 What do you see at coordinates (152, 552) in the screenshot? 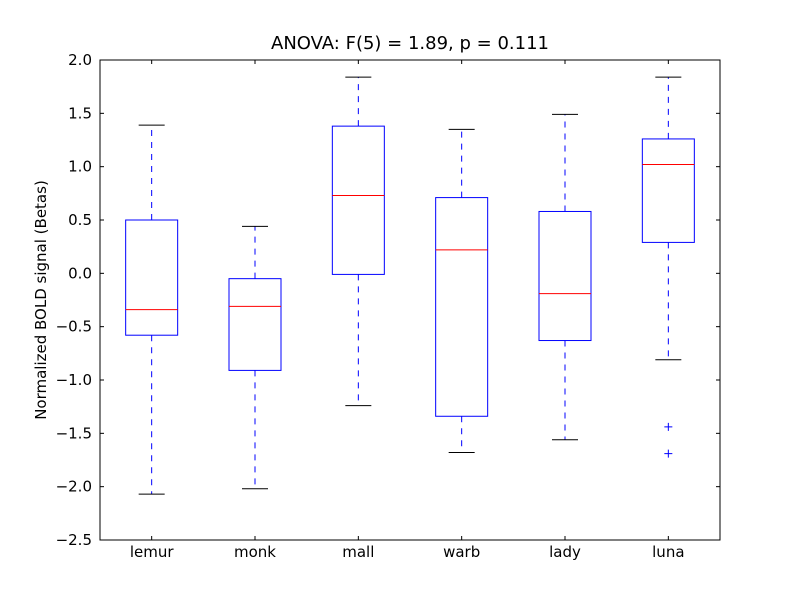
I see `x-tick-label: lemur` at bounding box center [152, 552].